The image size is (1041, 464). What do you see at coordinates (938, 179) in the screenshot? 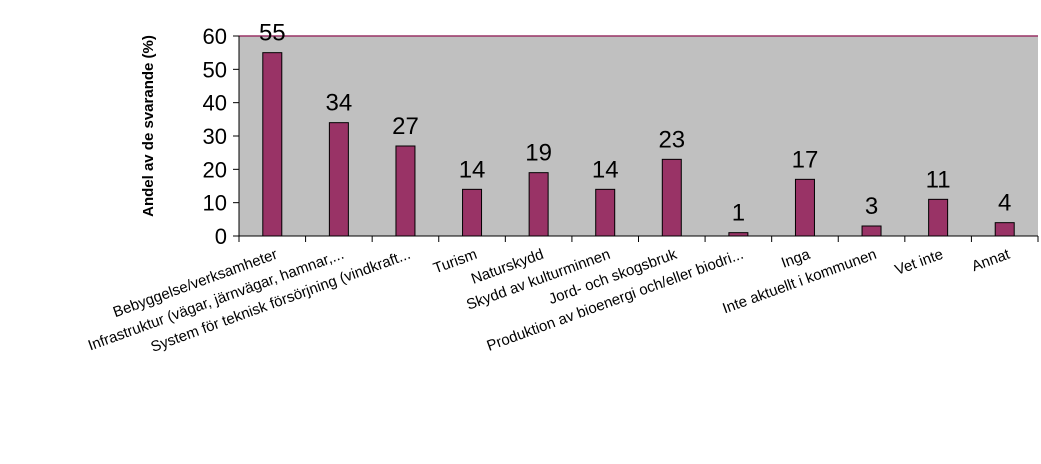
I see `data-label: 11` at bounding box center [938, 179].